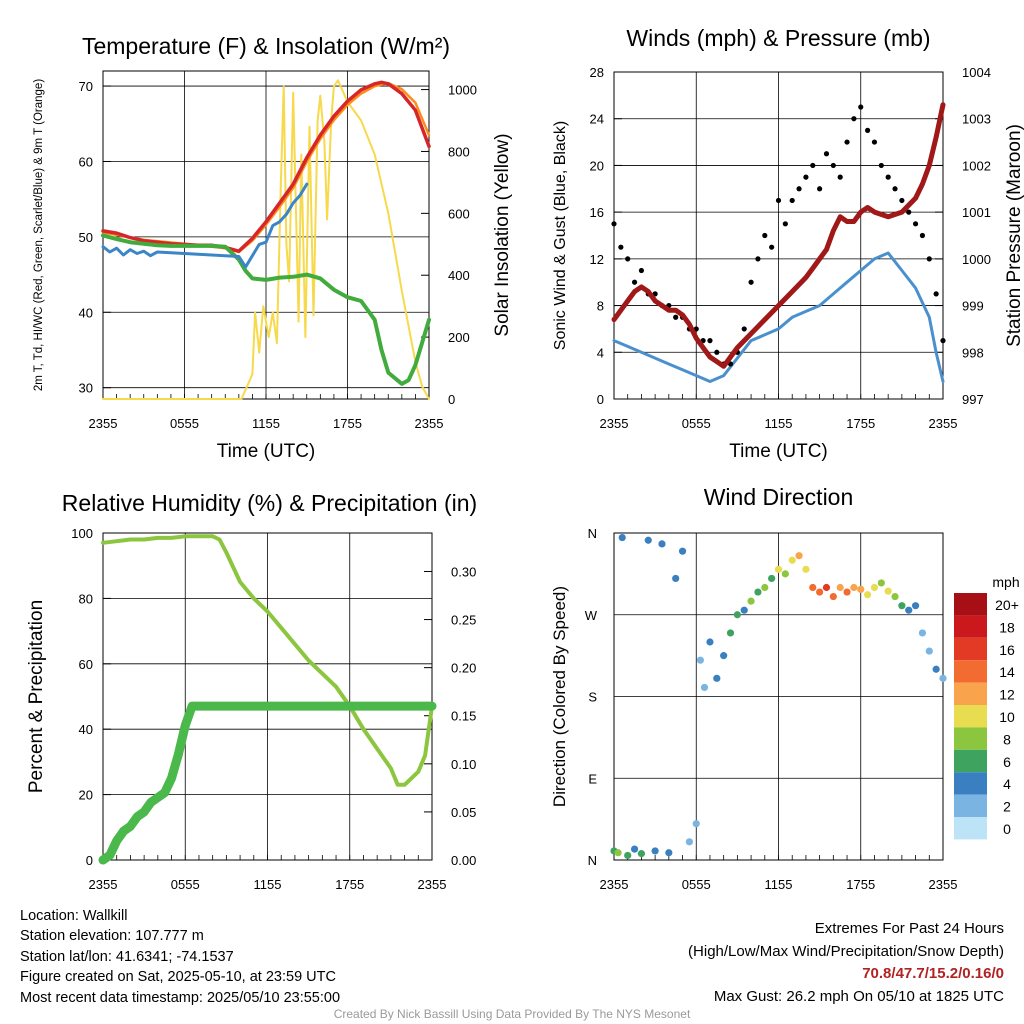  I want to click on legend-label: 16, so click(1007, 650).